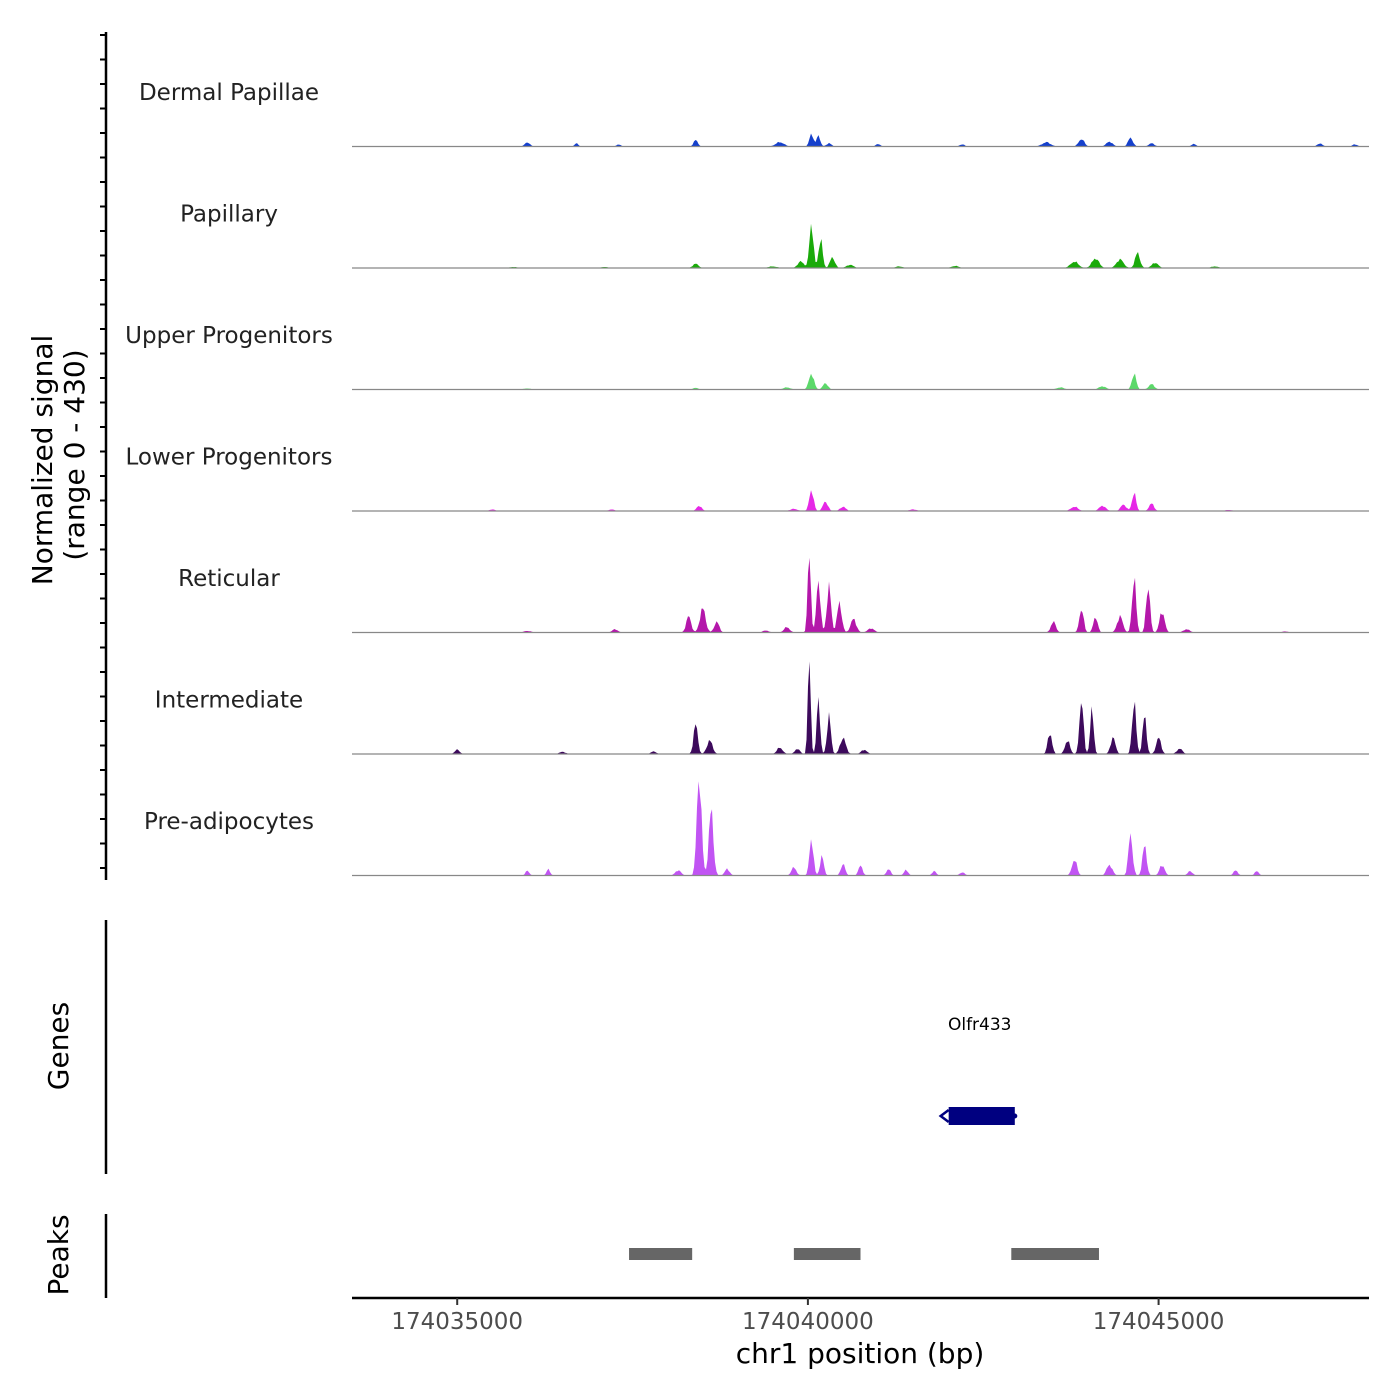 This screenshot has height=1400, width=1400. Describe the element at coordinates (747, 357) in the screenshot. I see `track-upper-progenitors: Upper Progenitors` at that location.